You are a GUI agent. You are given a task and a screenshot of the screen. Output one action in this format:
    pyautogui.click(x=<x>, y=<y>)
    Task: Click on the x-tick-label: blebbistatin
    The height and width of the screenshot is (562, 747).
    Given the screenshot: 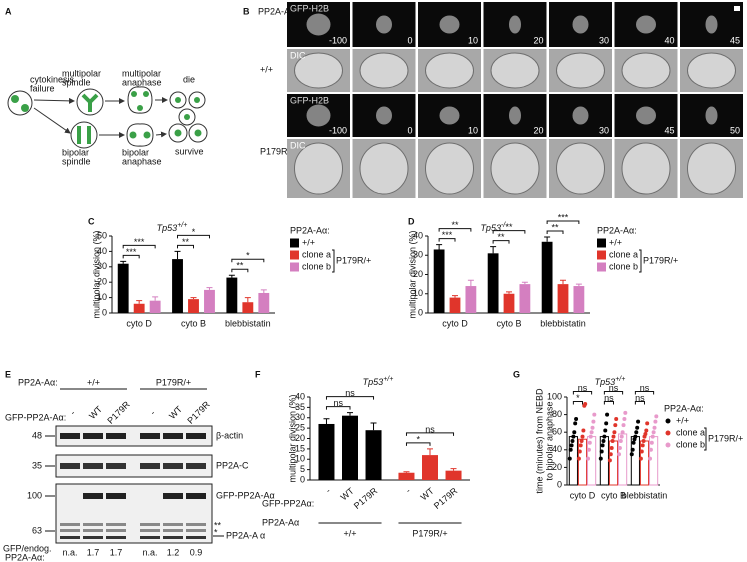 What is the action you would take?
    pyautogui.click(x=248, y=323)
    